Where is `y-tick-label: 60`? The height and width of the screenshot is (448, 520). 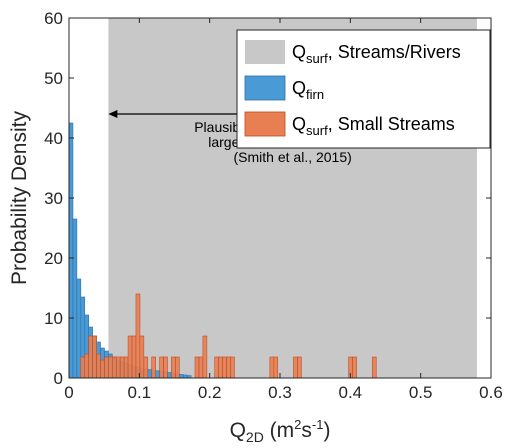
y-tick-label: 60 is located at coordinates (53, 18).